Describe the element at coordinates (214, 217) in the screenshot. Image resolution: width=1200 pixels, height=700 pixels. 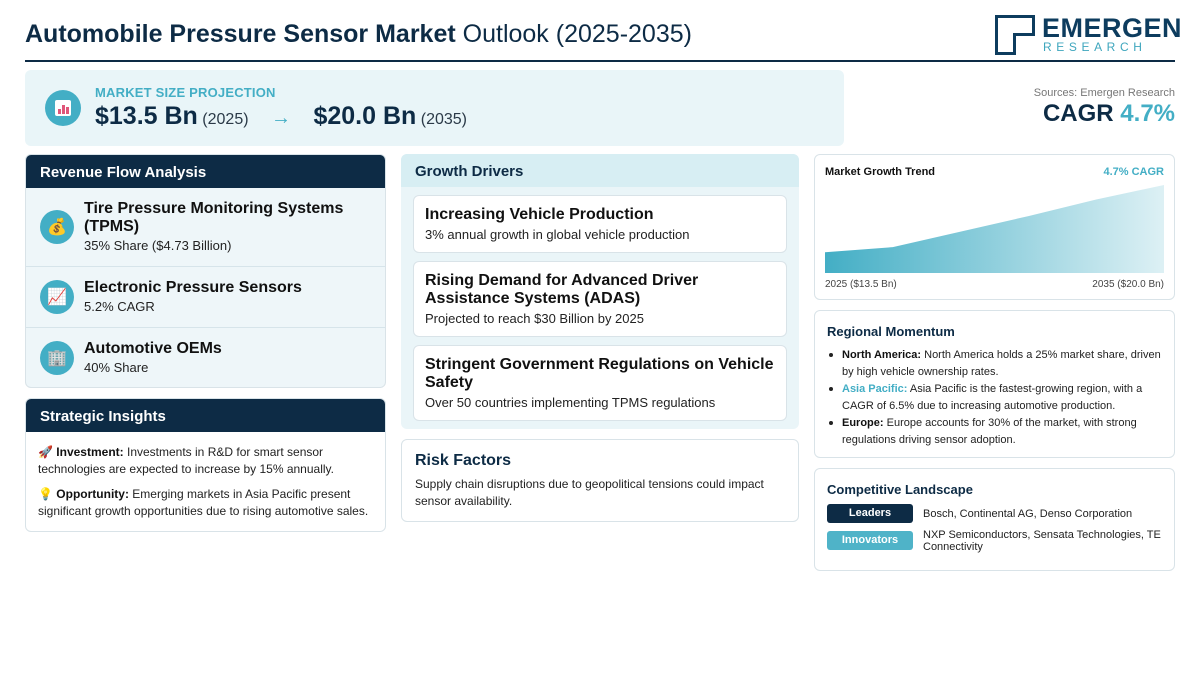
I see `revenue-item-name: Tire Pressure Monitoring Systems (TPMS)` at that location.